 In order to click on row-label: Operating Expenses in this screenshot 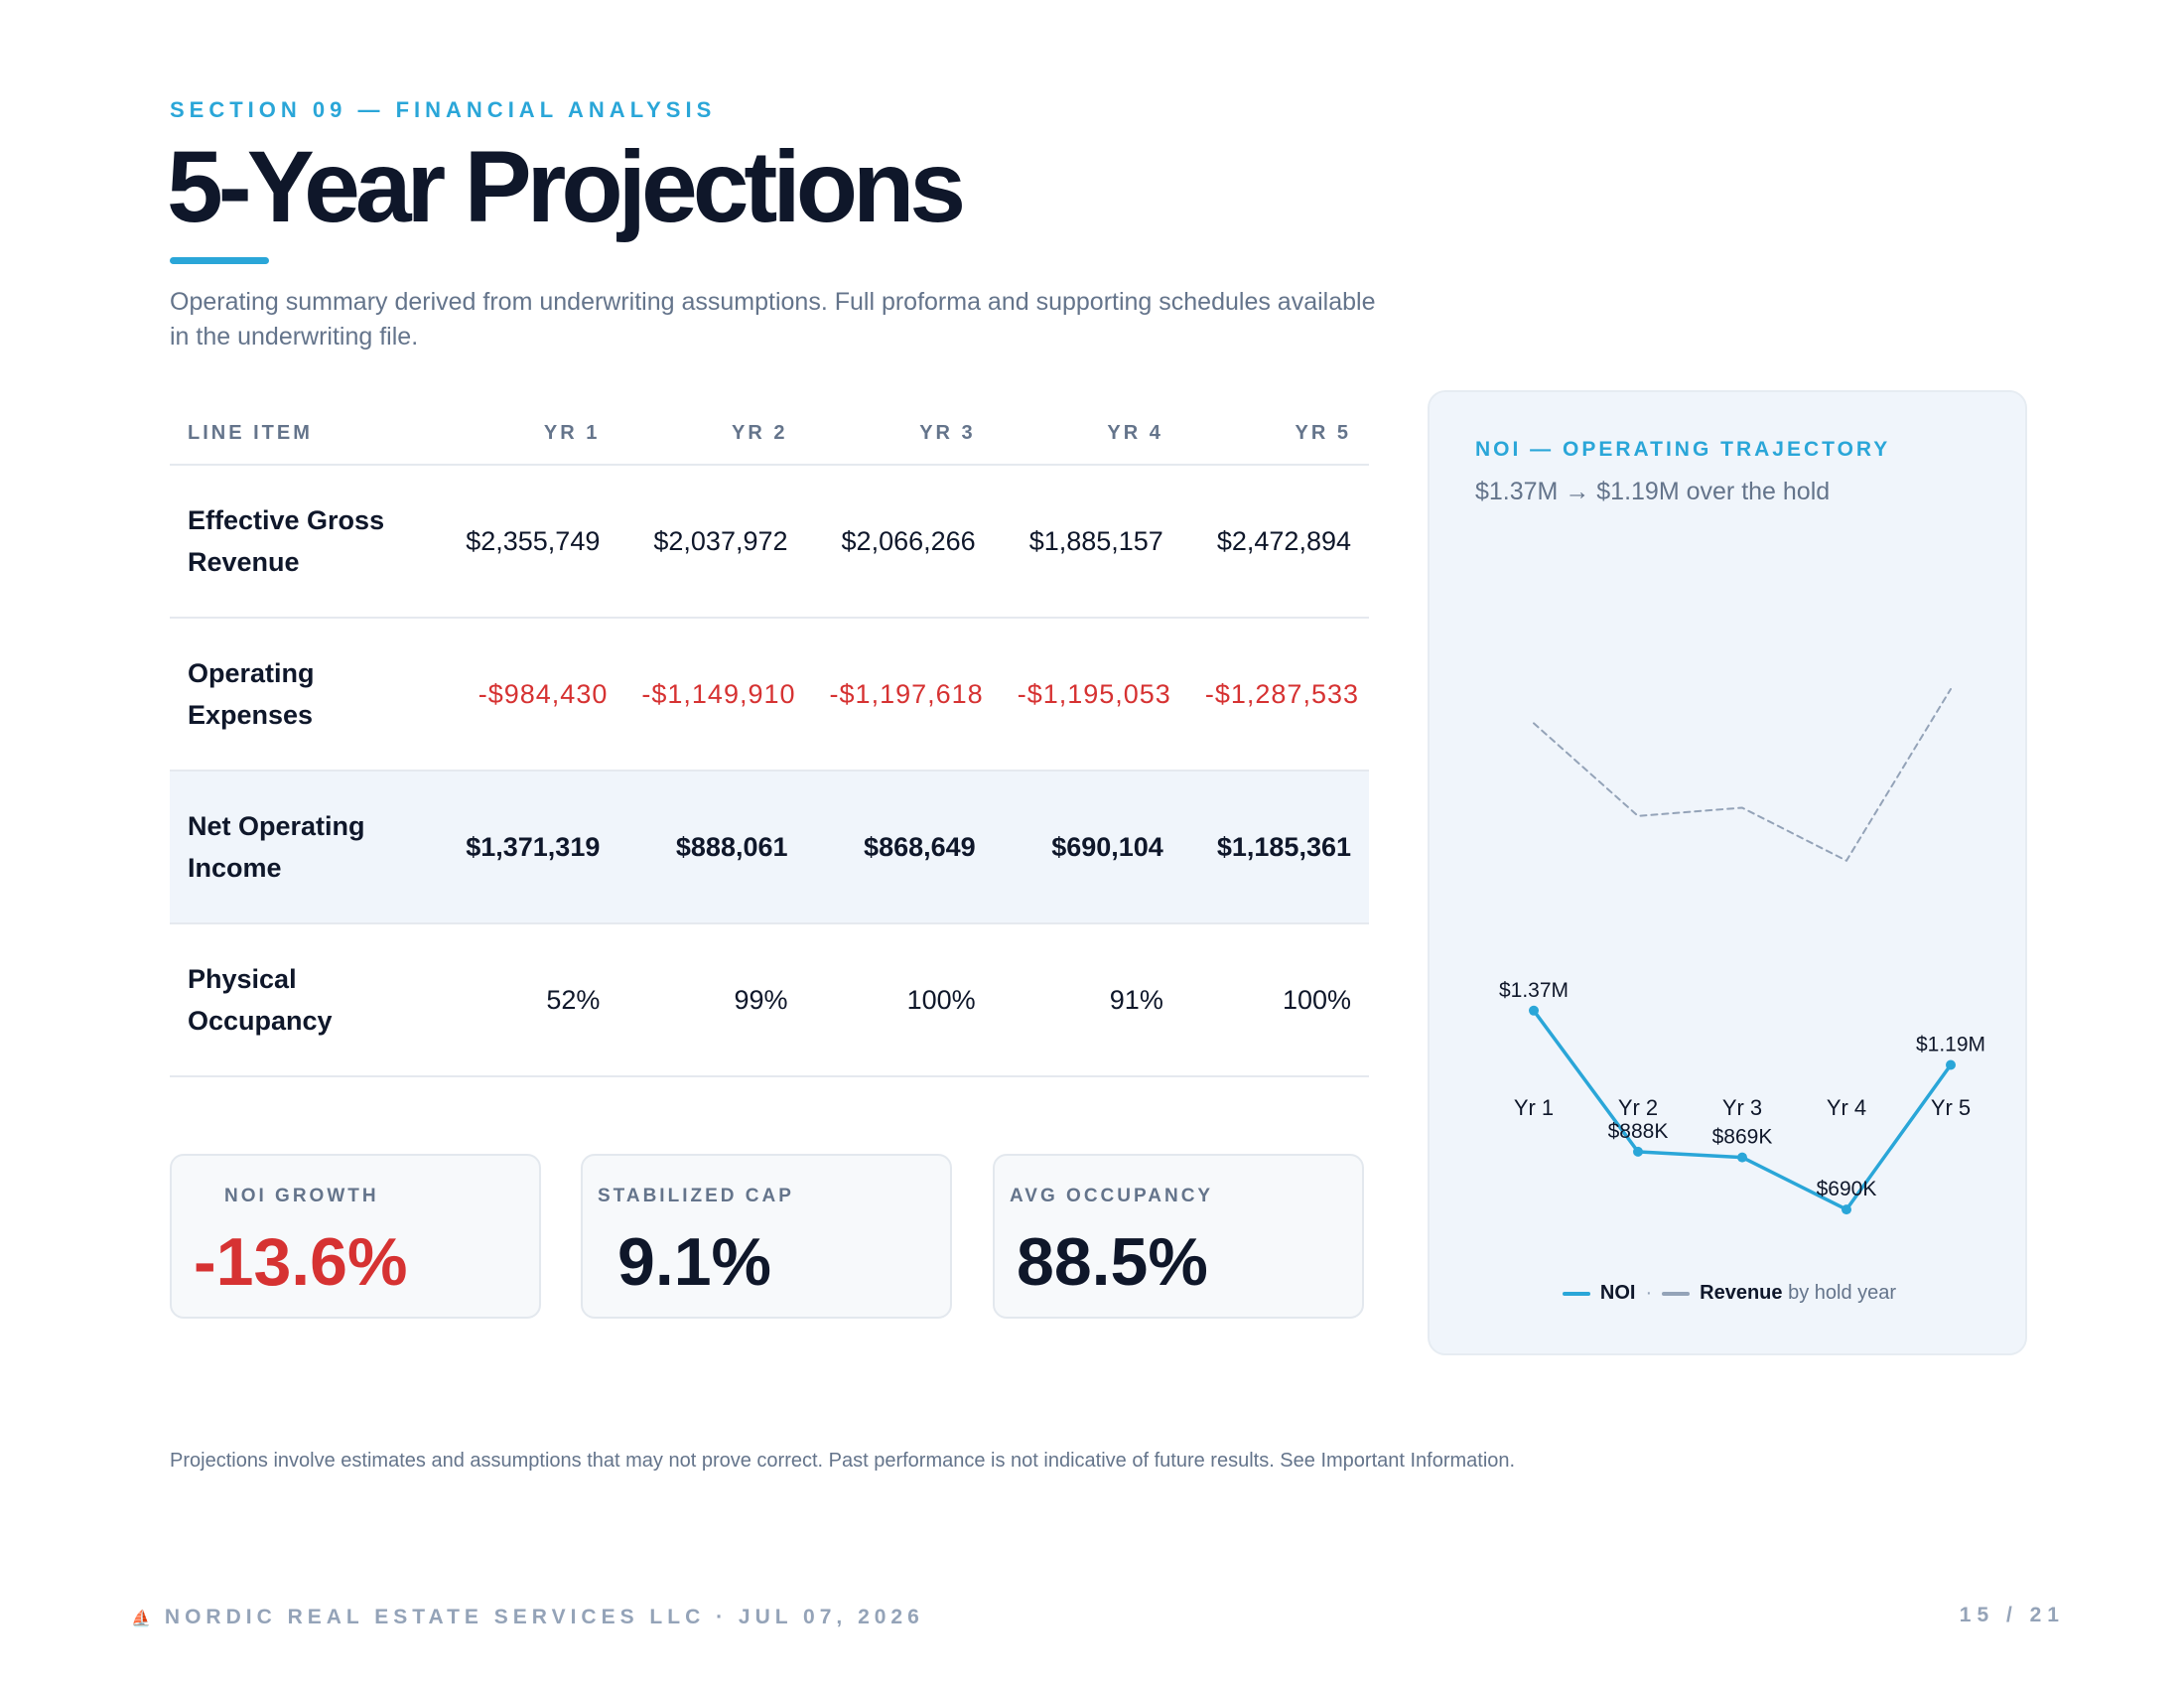, I will do `click(300, 695)`.